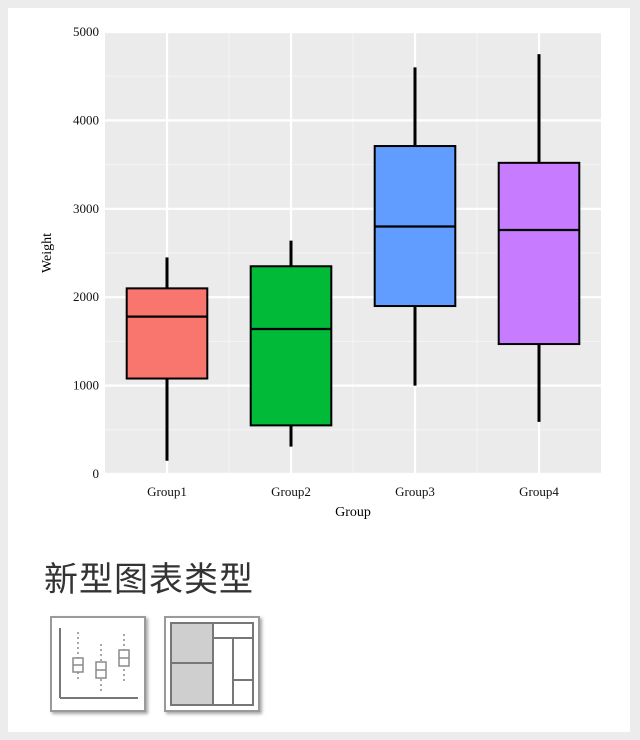  What do you see at coordinates (96, 473) in the screenshot?
I see `y-tick-label: 0` at bounding box center [96, 473].